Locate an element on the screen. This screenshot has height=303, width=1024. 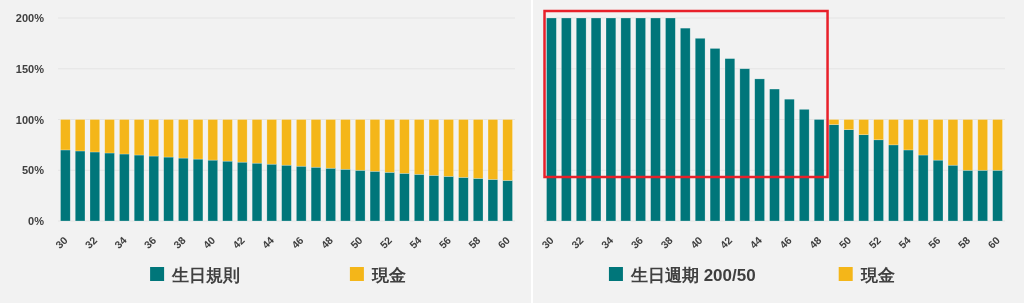
y-tick-label: 100% is located at coordinates (30, 119).